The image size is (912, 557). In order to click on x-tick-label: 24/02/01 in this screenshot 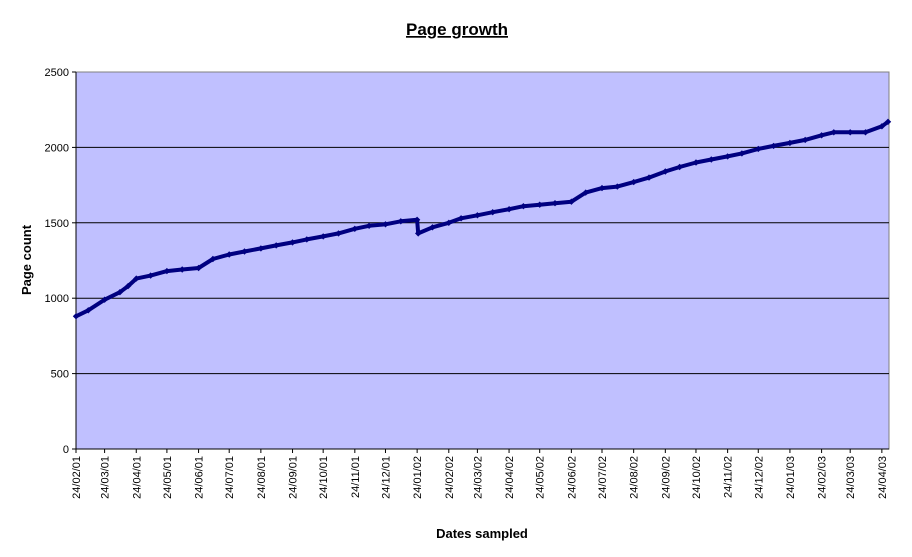, I will do `click(77, 477)`.